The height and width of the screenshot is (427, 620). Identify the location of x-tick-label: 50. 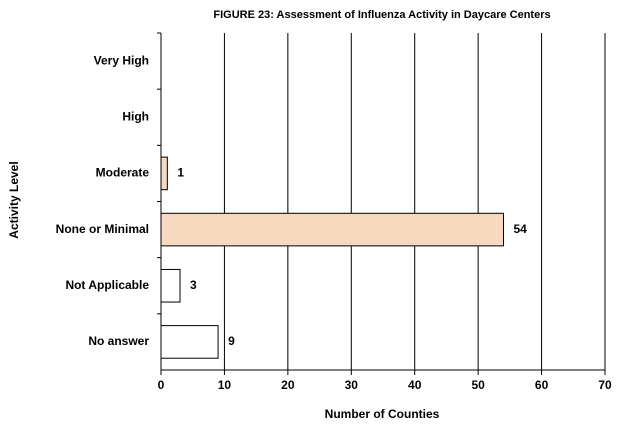
(478, 385).